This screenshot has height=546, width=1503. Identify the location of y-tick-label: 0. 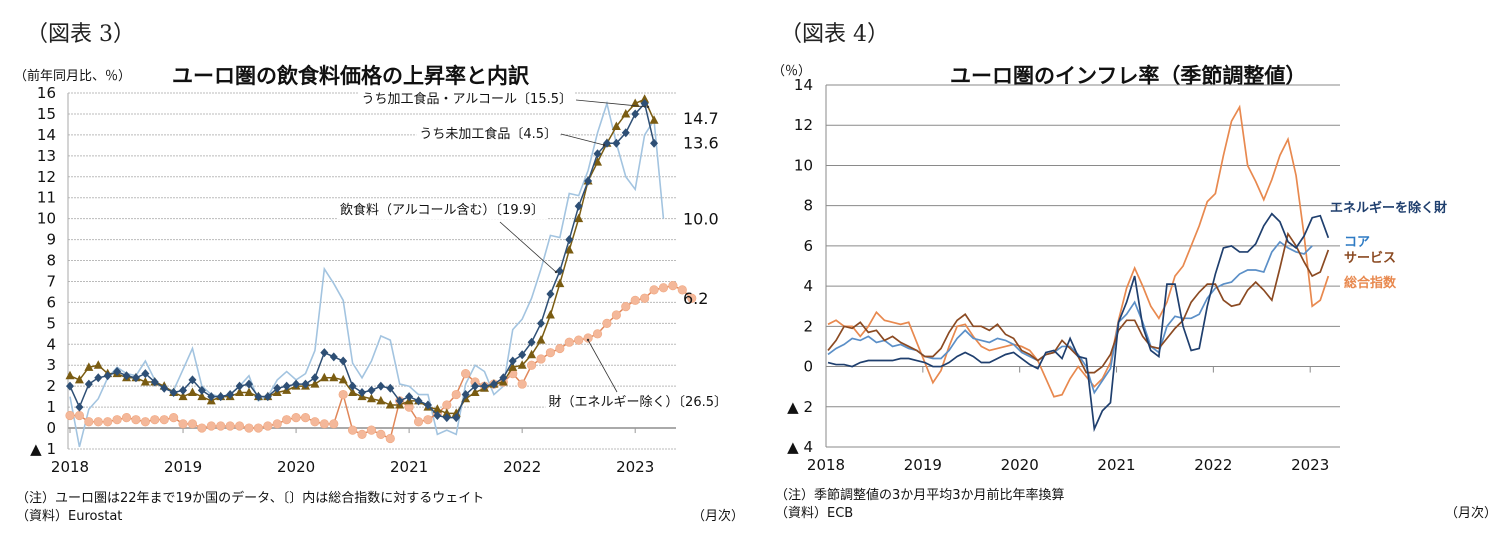
(51, 428).